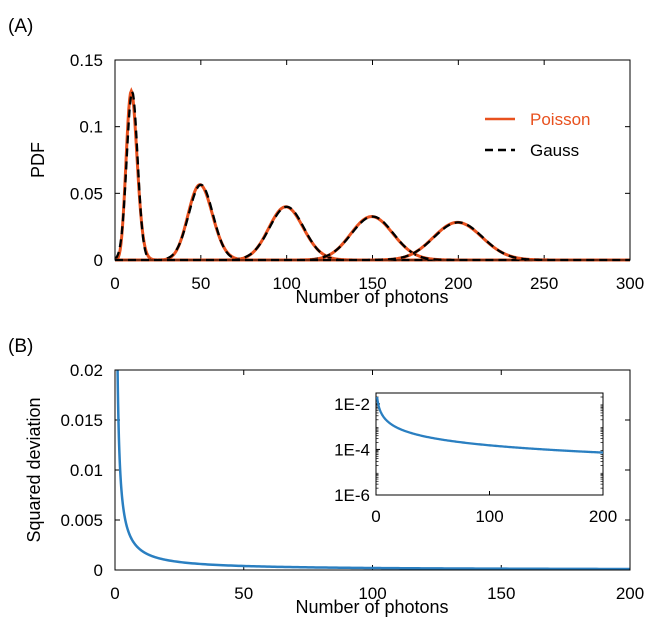 The width and height of the screenshot is (652, 641). What do you see at coordinates (243, 593) in the screenshot?
I see `panel-b-xtick-label: 50` at bounding box center [243, 593].